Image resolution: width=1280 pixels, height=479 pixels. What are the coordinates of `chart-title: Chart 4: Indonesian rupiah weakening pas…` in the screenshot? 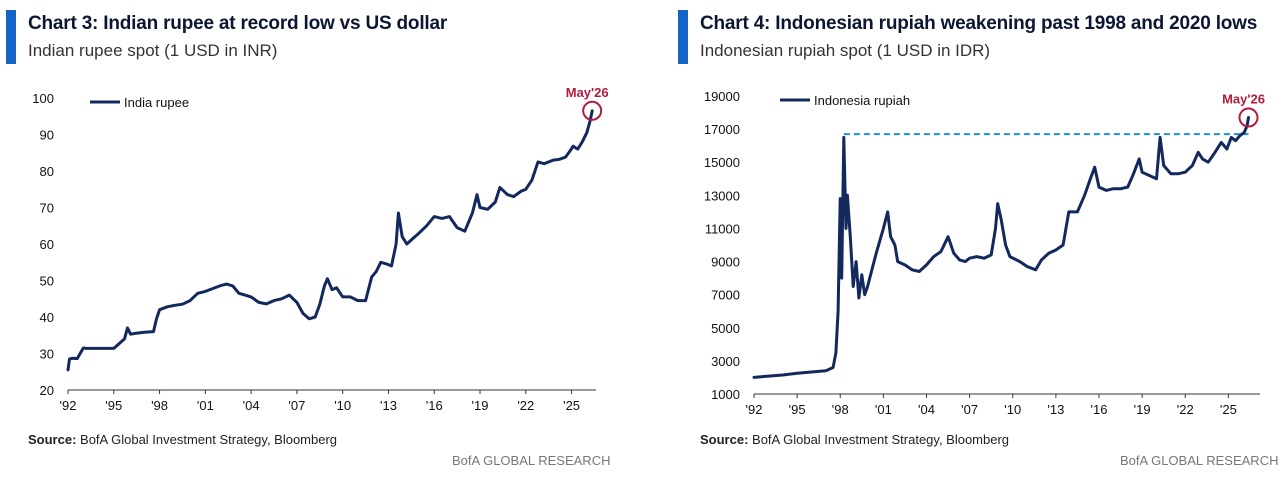 It's located at (979, 23).